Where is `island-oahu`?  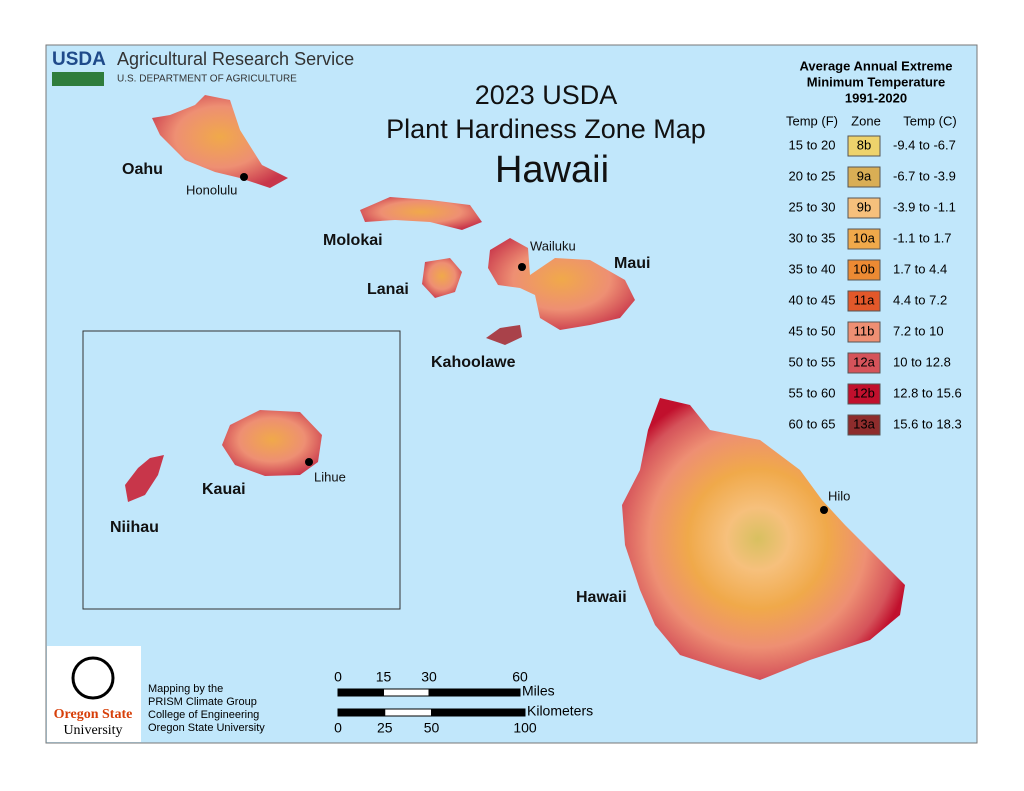 island-oahu is located at coordinates (220, 141).